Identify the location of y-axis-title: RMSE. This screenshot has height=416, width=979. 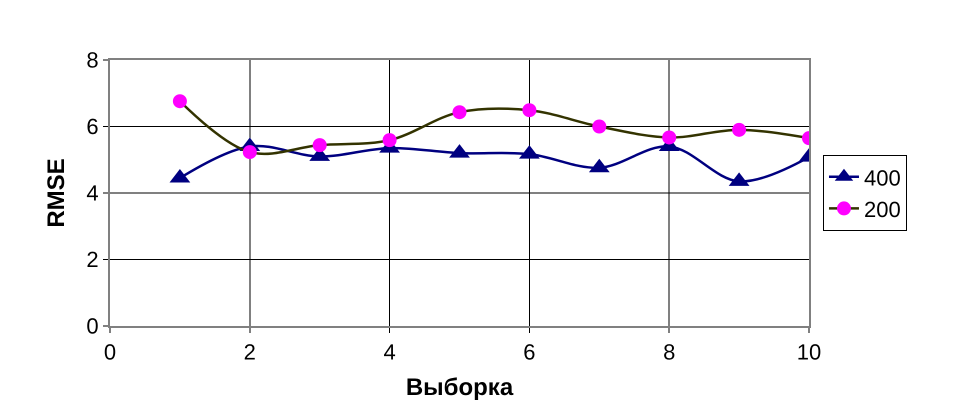
(56, 193).